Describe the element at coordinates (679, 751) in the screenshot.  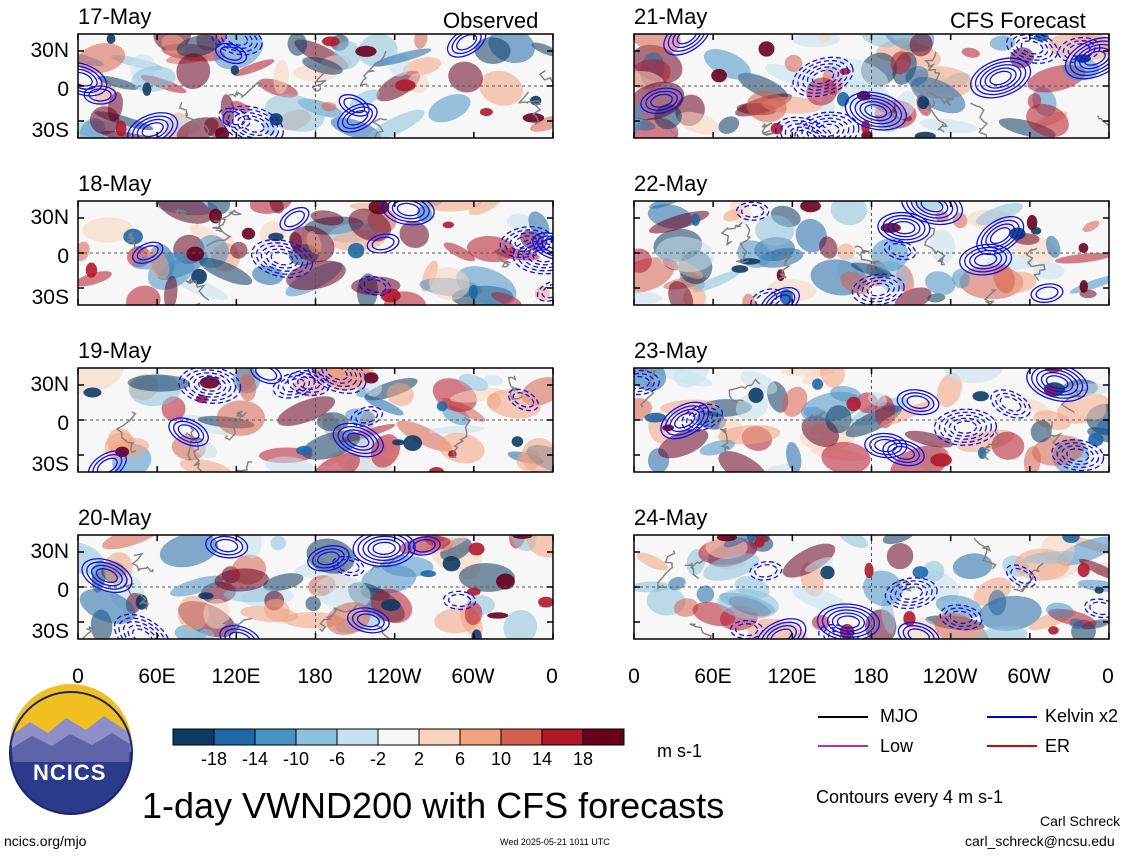
I see `colorbar-unit: m s-1` at that location.